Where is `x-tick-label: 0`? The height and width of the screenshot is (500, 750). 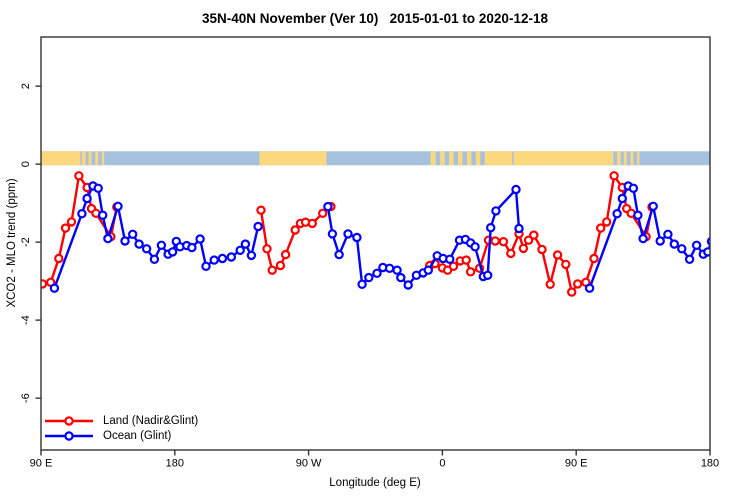 x-tick-label: 0 is located at coordinates (442, 464).